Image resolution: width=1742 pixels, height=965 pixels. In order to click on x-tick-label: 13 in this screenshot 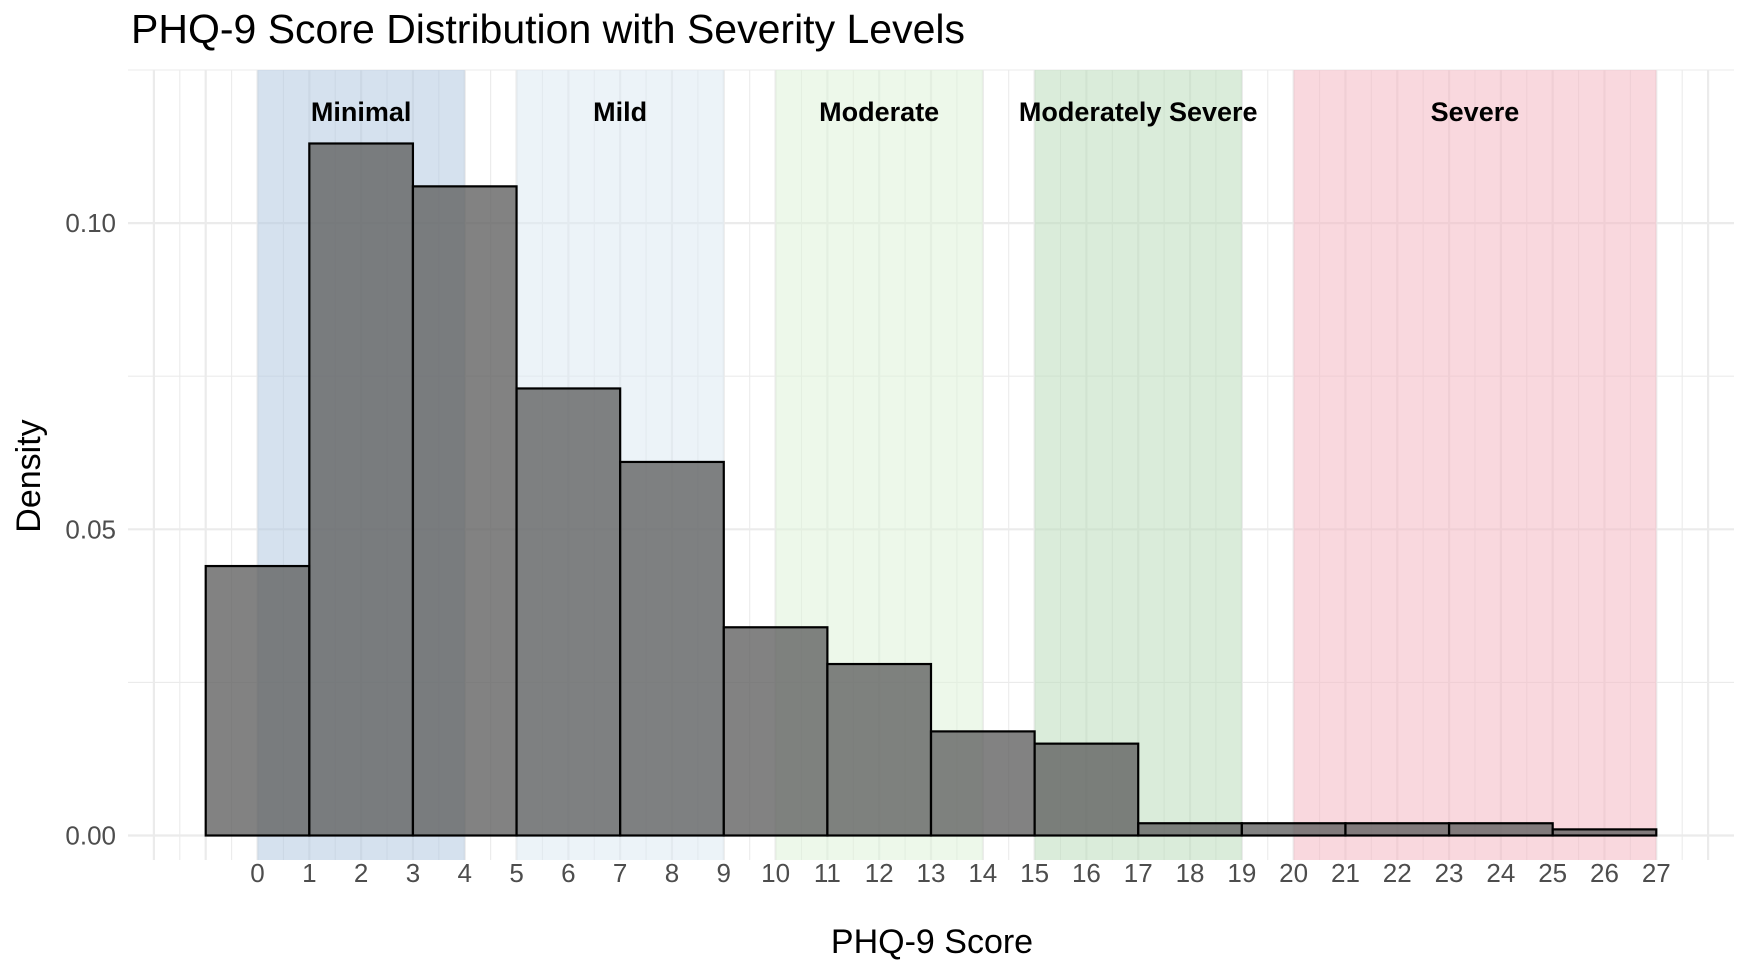, I will do `click(931, 873)`.